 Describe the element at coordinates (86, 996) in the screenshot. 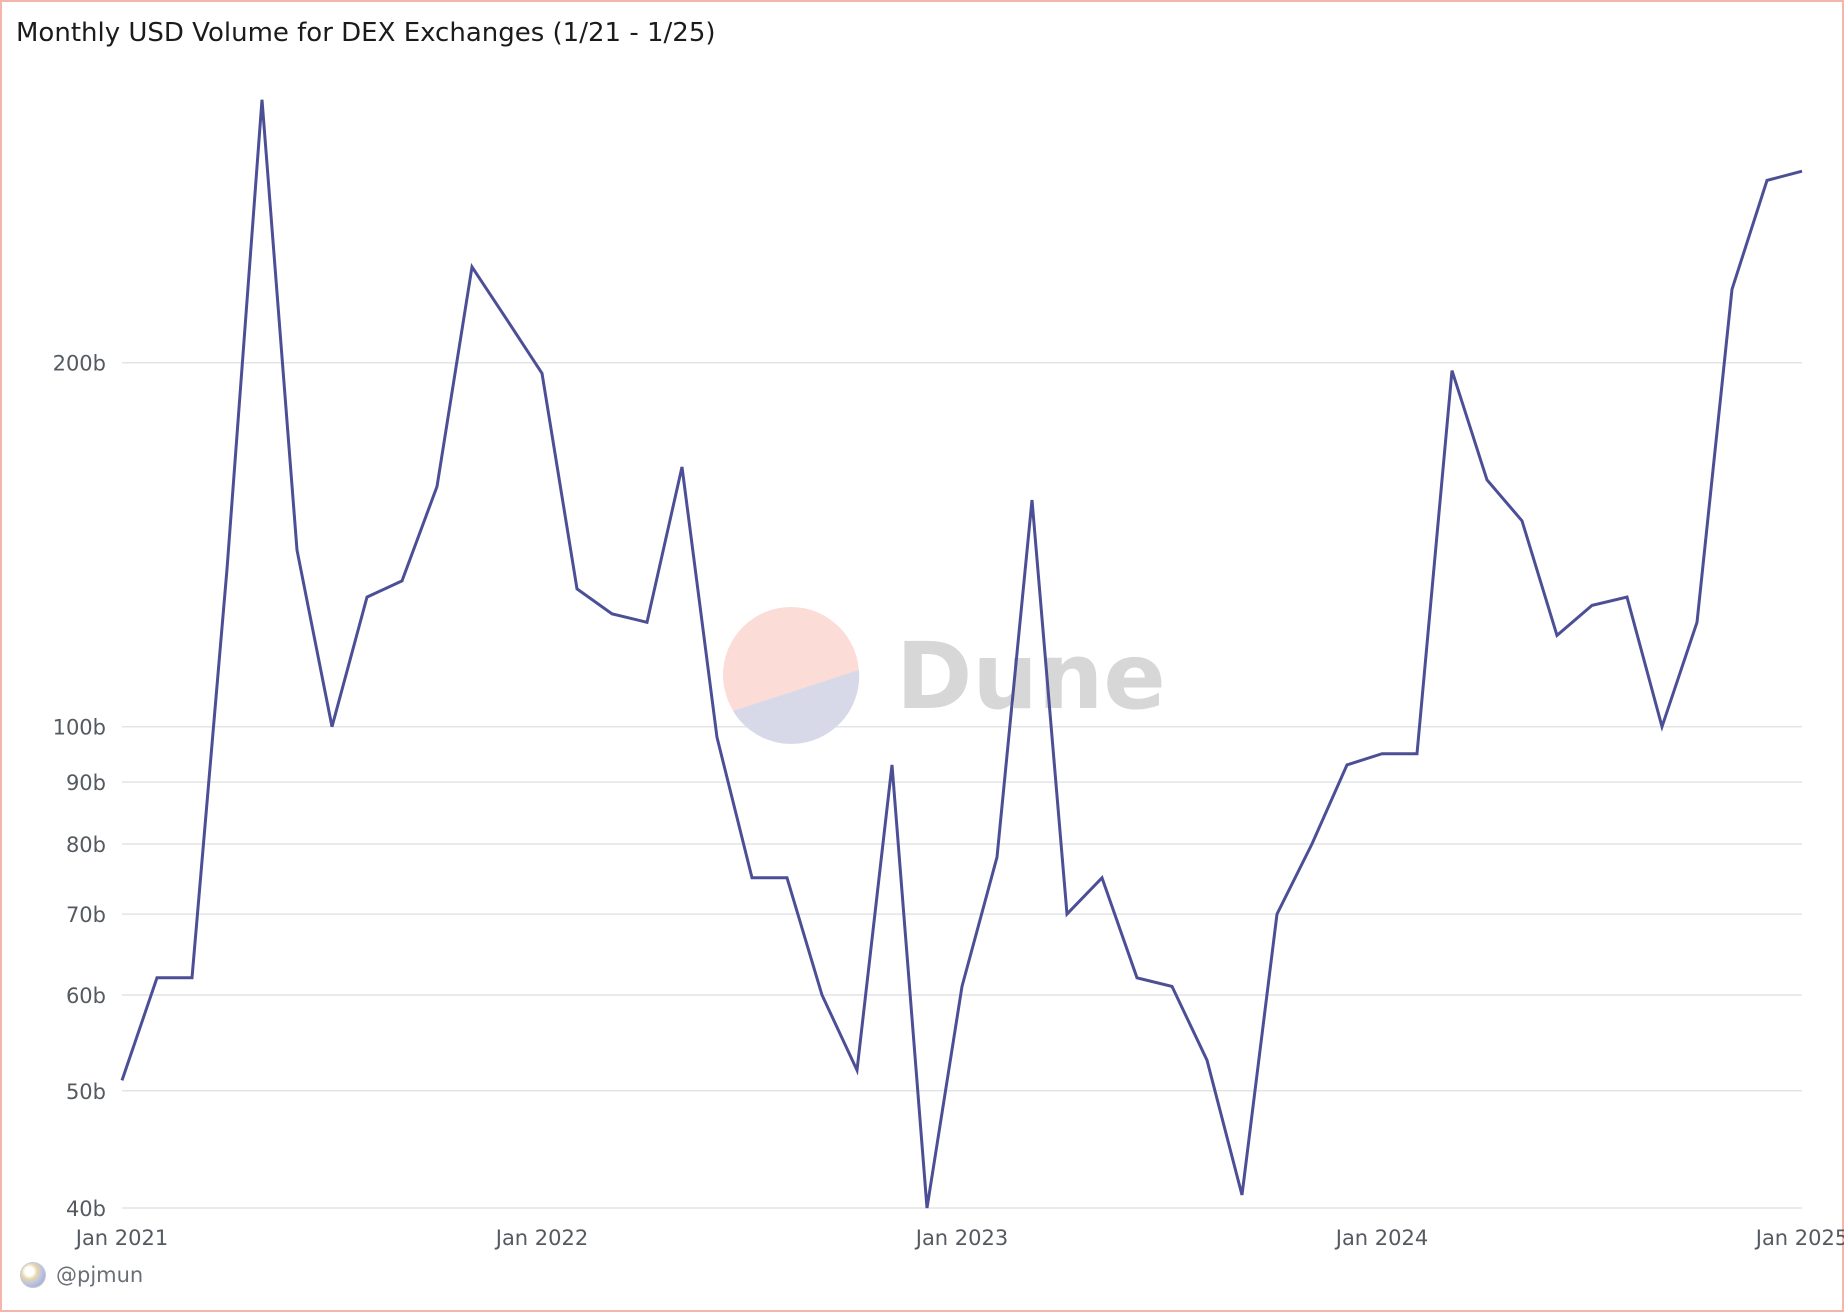

I see `y-tick-label: 60b` at that location.